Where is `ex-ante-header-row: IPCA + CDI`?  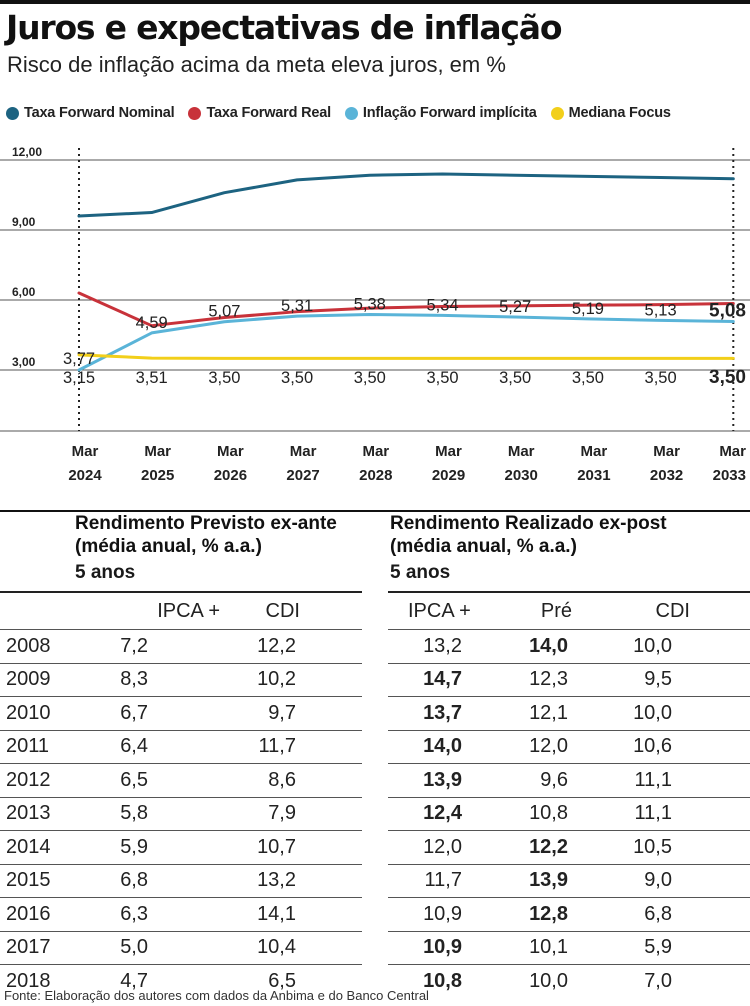
ex-ante-header-row: IPCA + CDI is located at coordinates (181, 611).